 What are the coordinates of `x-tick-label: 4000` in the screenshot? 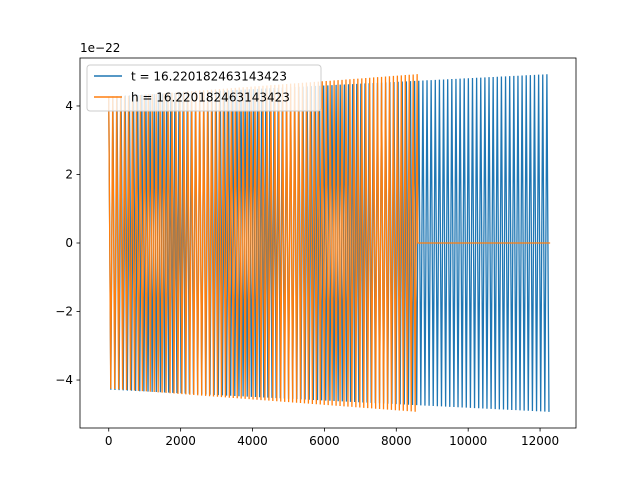 It's located at (252, 441).